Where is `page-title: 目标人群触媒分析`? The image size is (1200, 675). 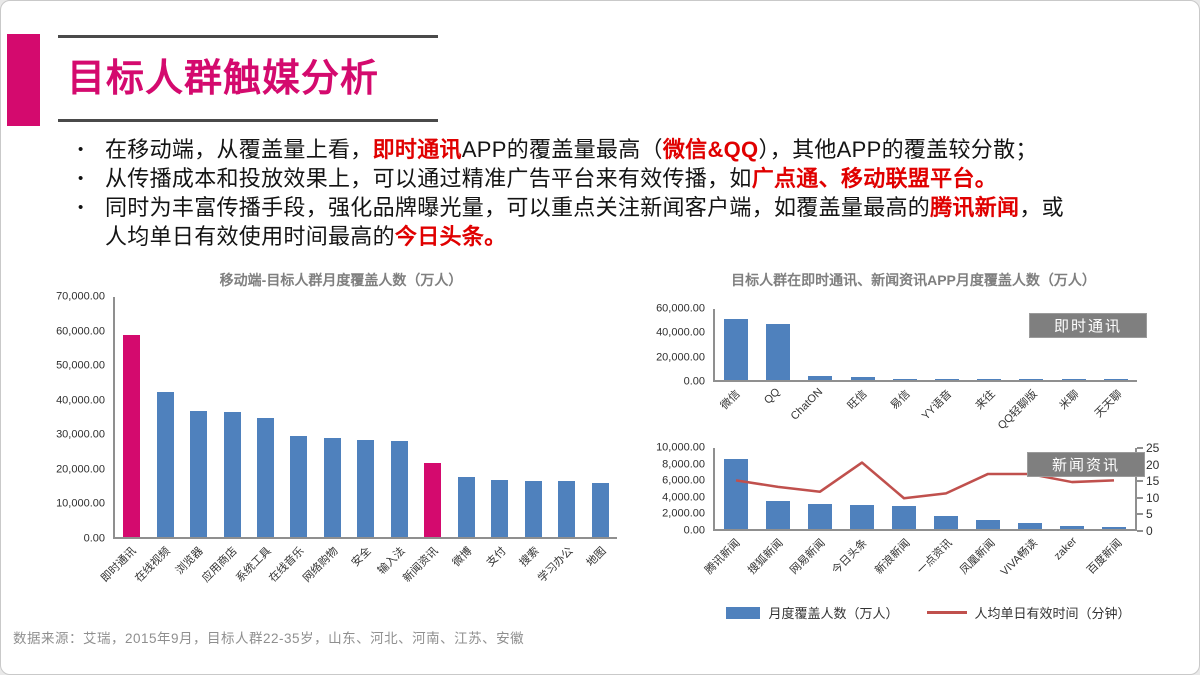
page-title: 目标人群触媒分析 is located at coordinates (223, 79).